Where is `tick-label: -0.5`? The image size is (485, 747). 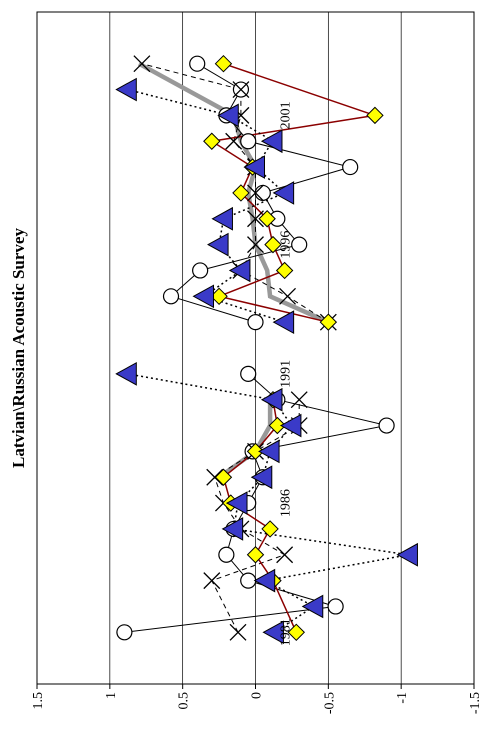
tick-label: -0.5 is located at coordinates (329, 703).